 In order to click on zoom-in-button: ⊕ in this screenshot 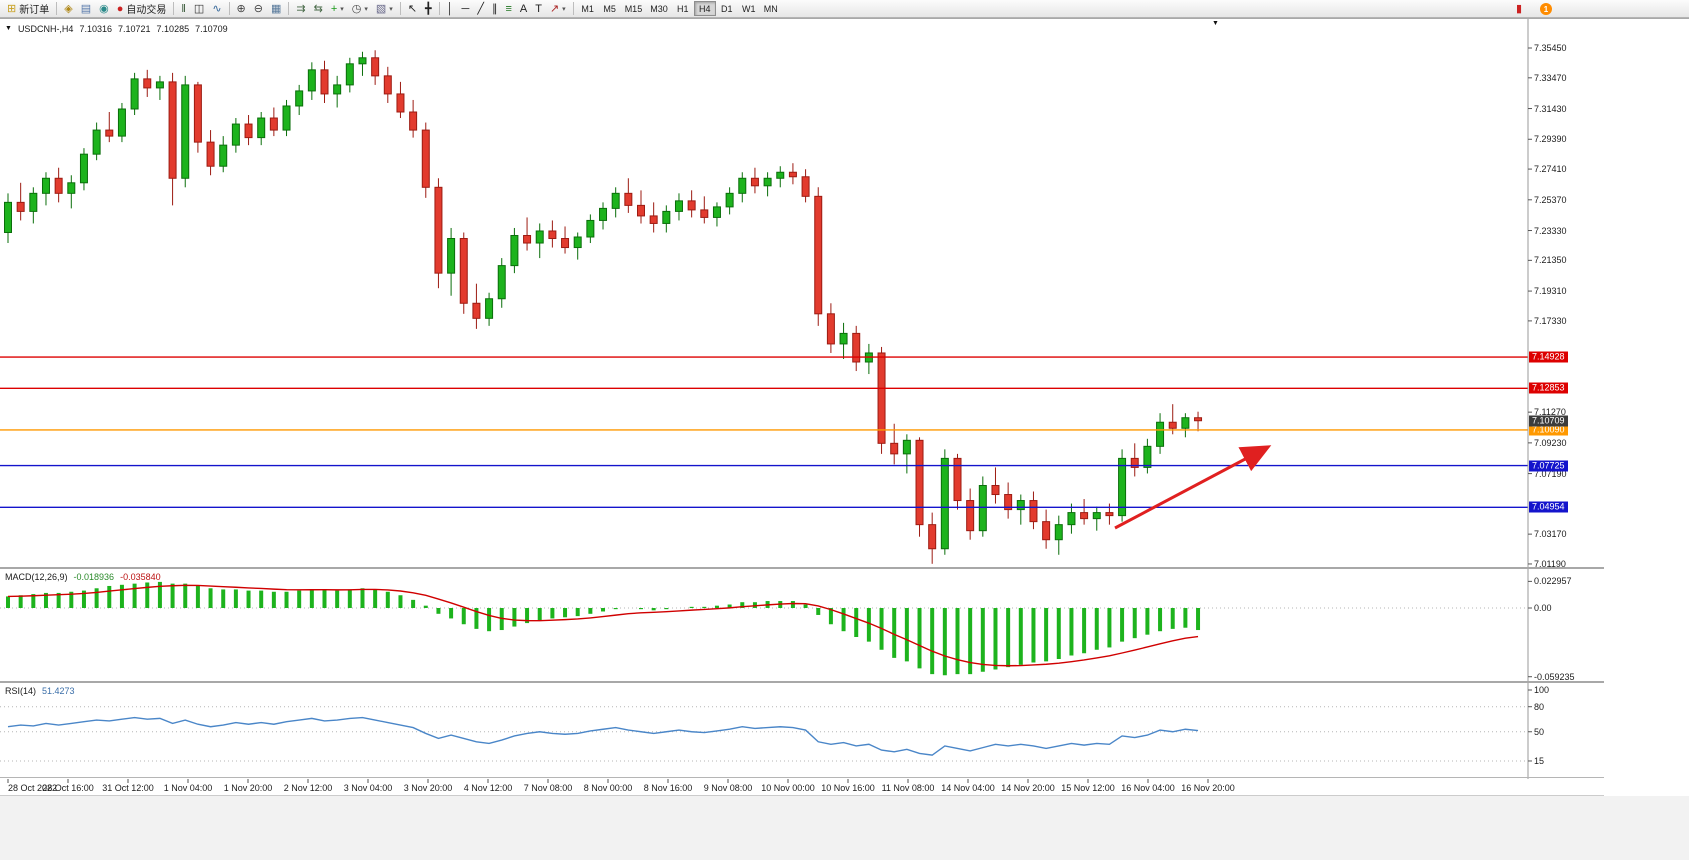, I will do `click(241, 9)`.